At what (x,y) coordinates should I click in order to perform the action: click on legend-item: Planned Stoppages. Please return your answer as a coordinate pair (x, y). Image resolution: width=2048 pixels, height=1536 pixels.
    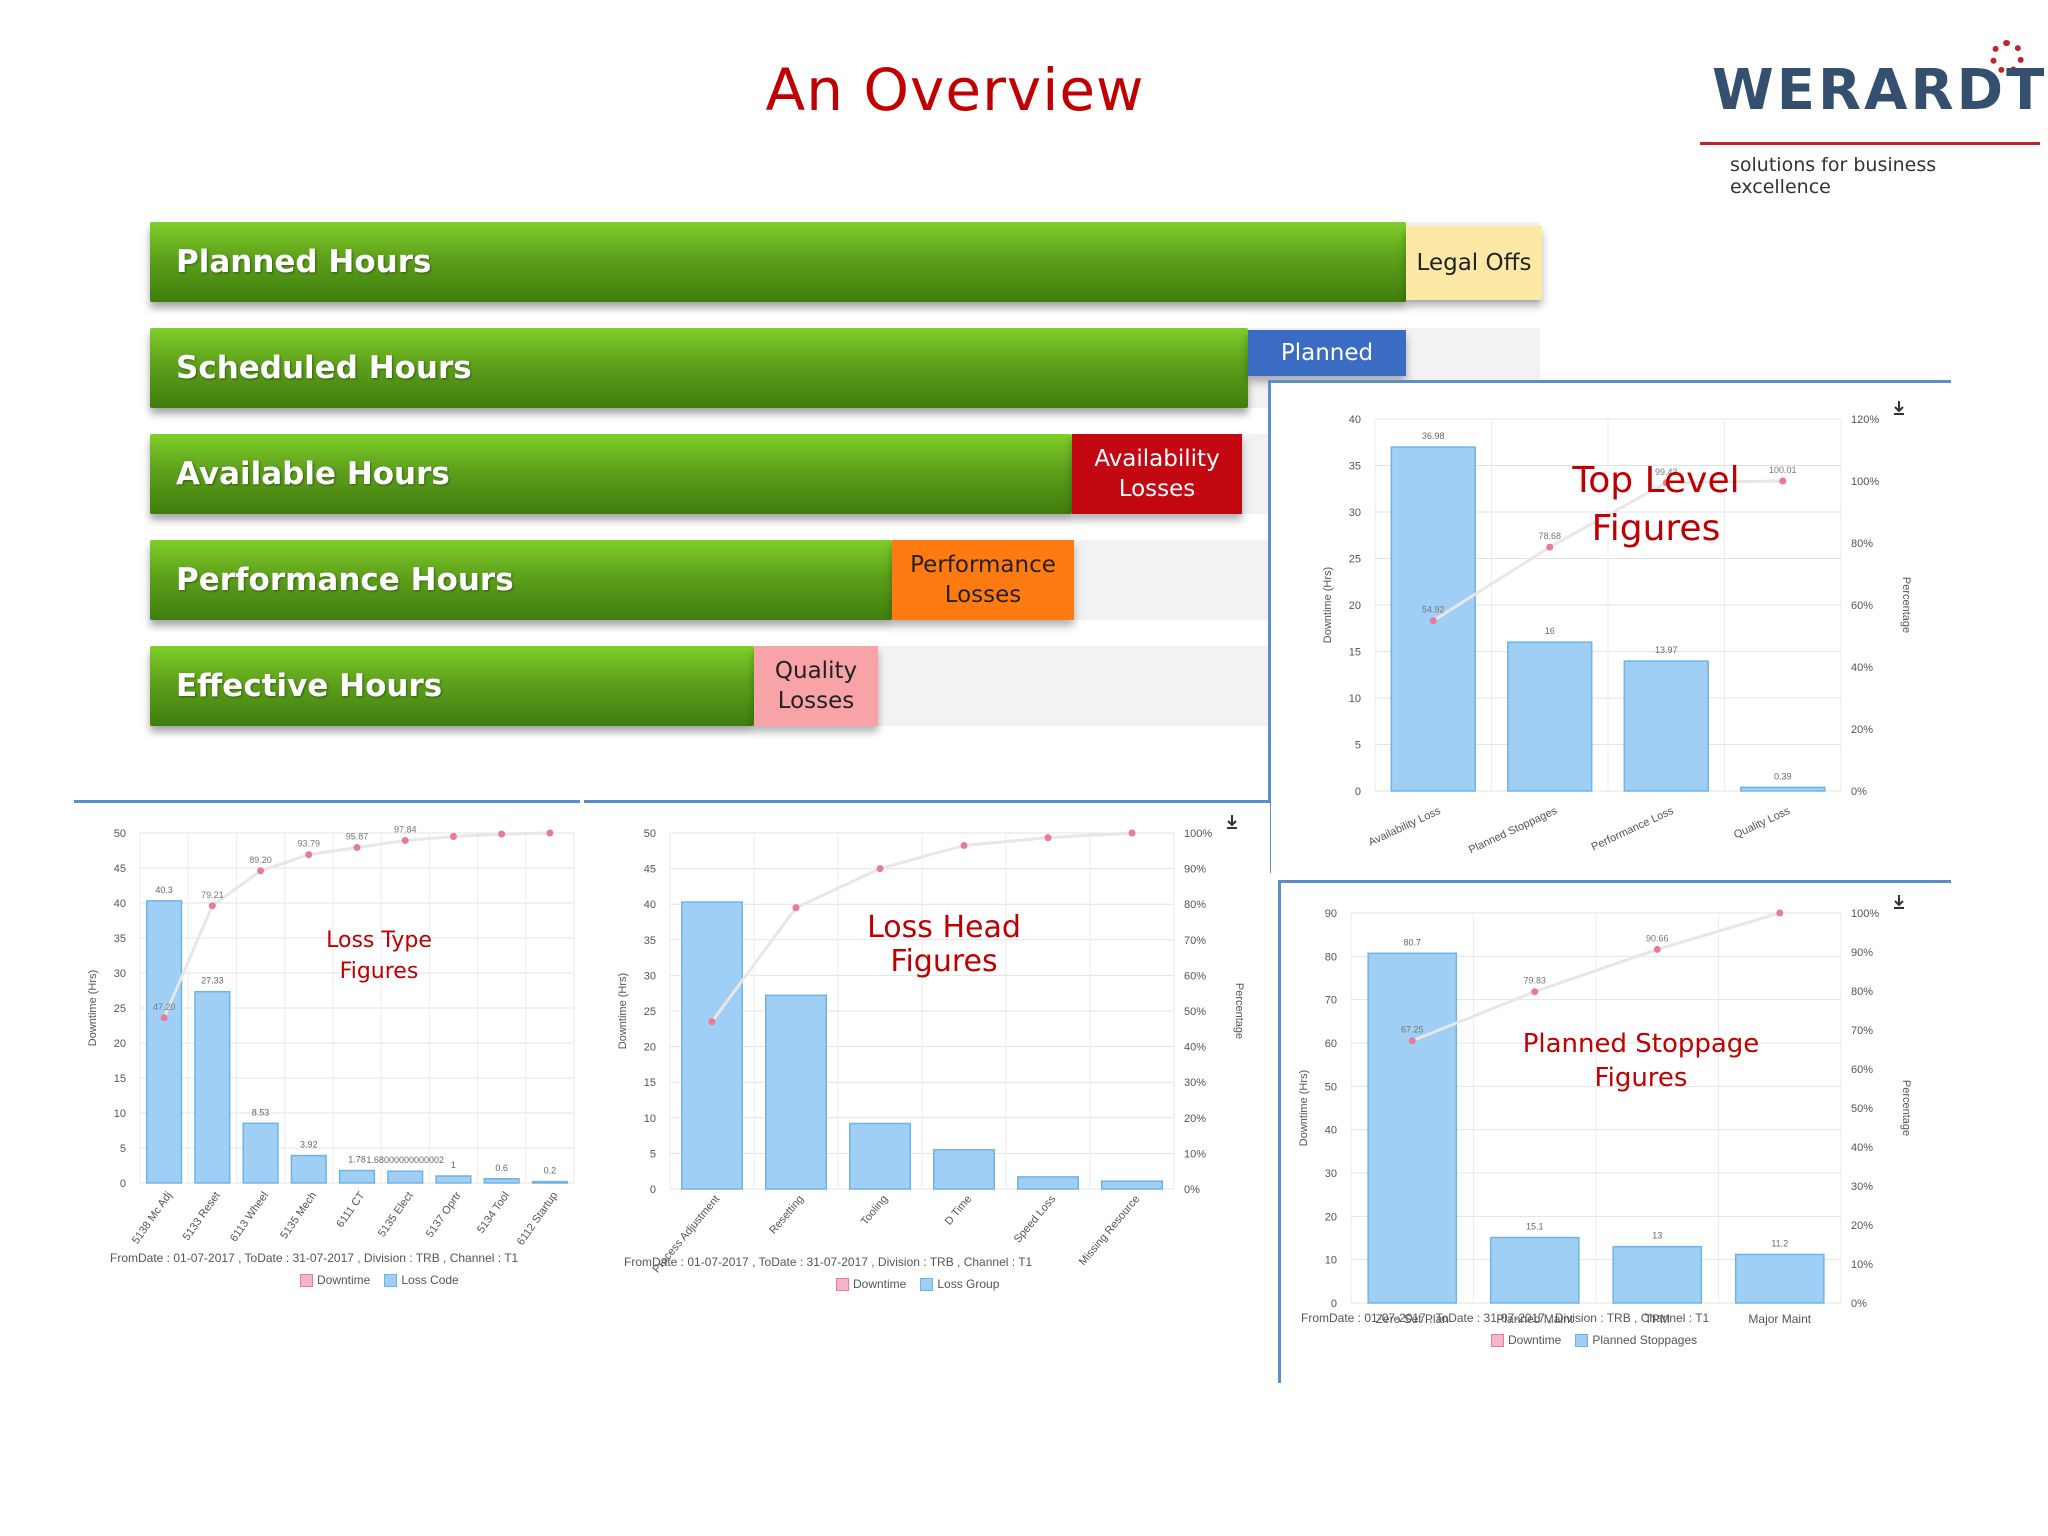
    Looking at the image, I should click on (1636, 1340).